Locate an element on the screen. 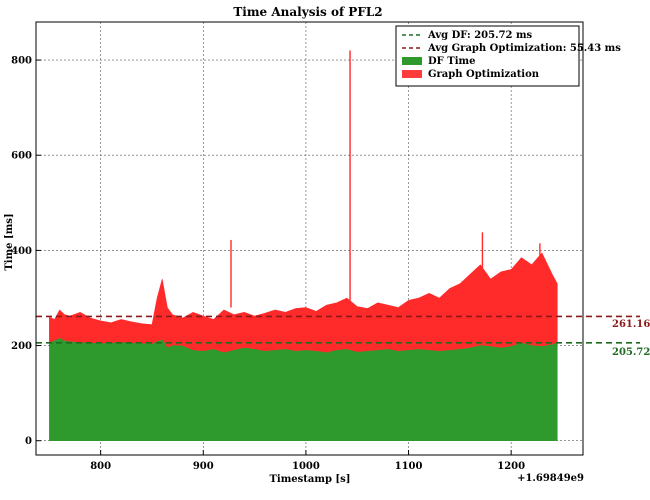 The width and height of the screenshot is (650, 500). y-tick-label: 200 is located at coordinates (21, 346).